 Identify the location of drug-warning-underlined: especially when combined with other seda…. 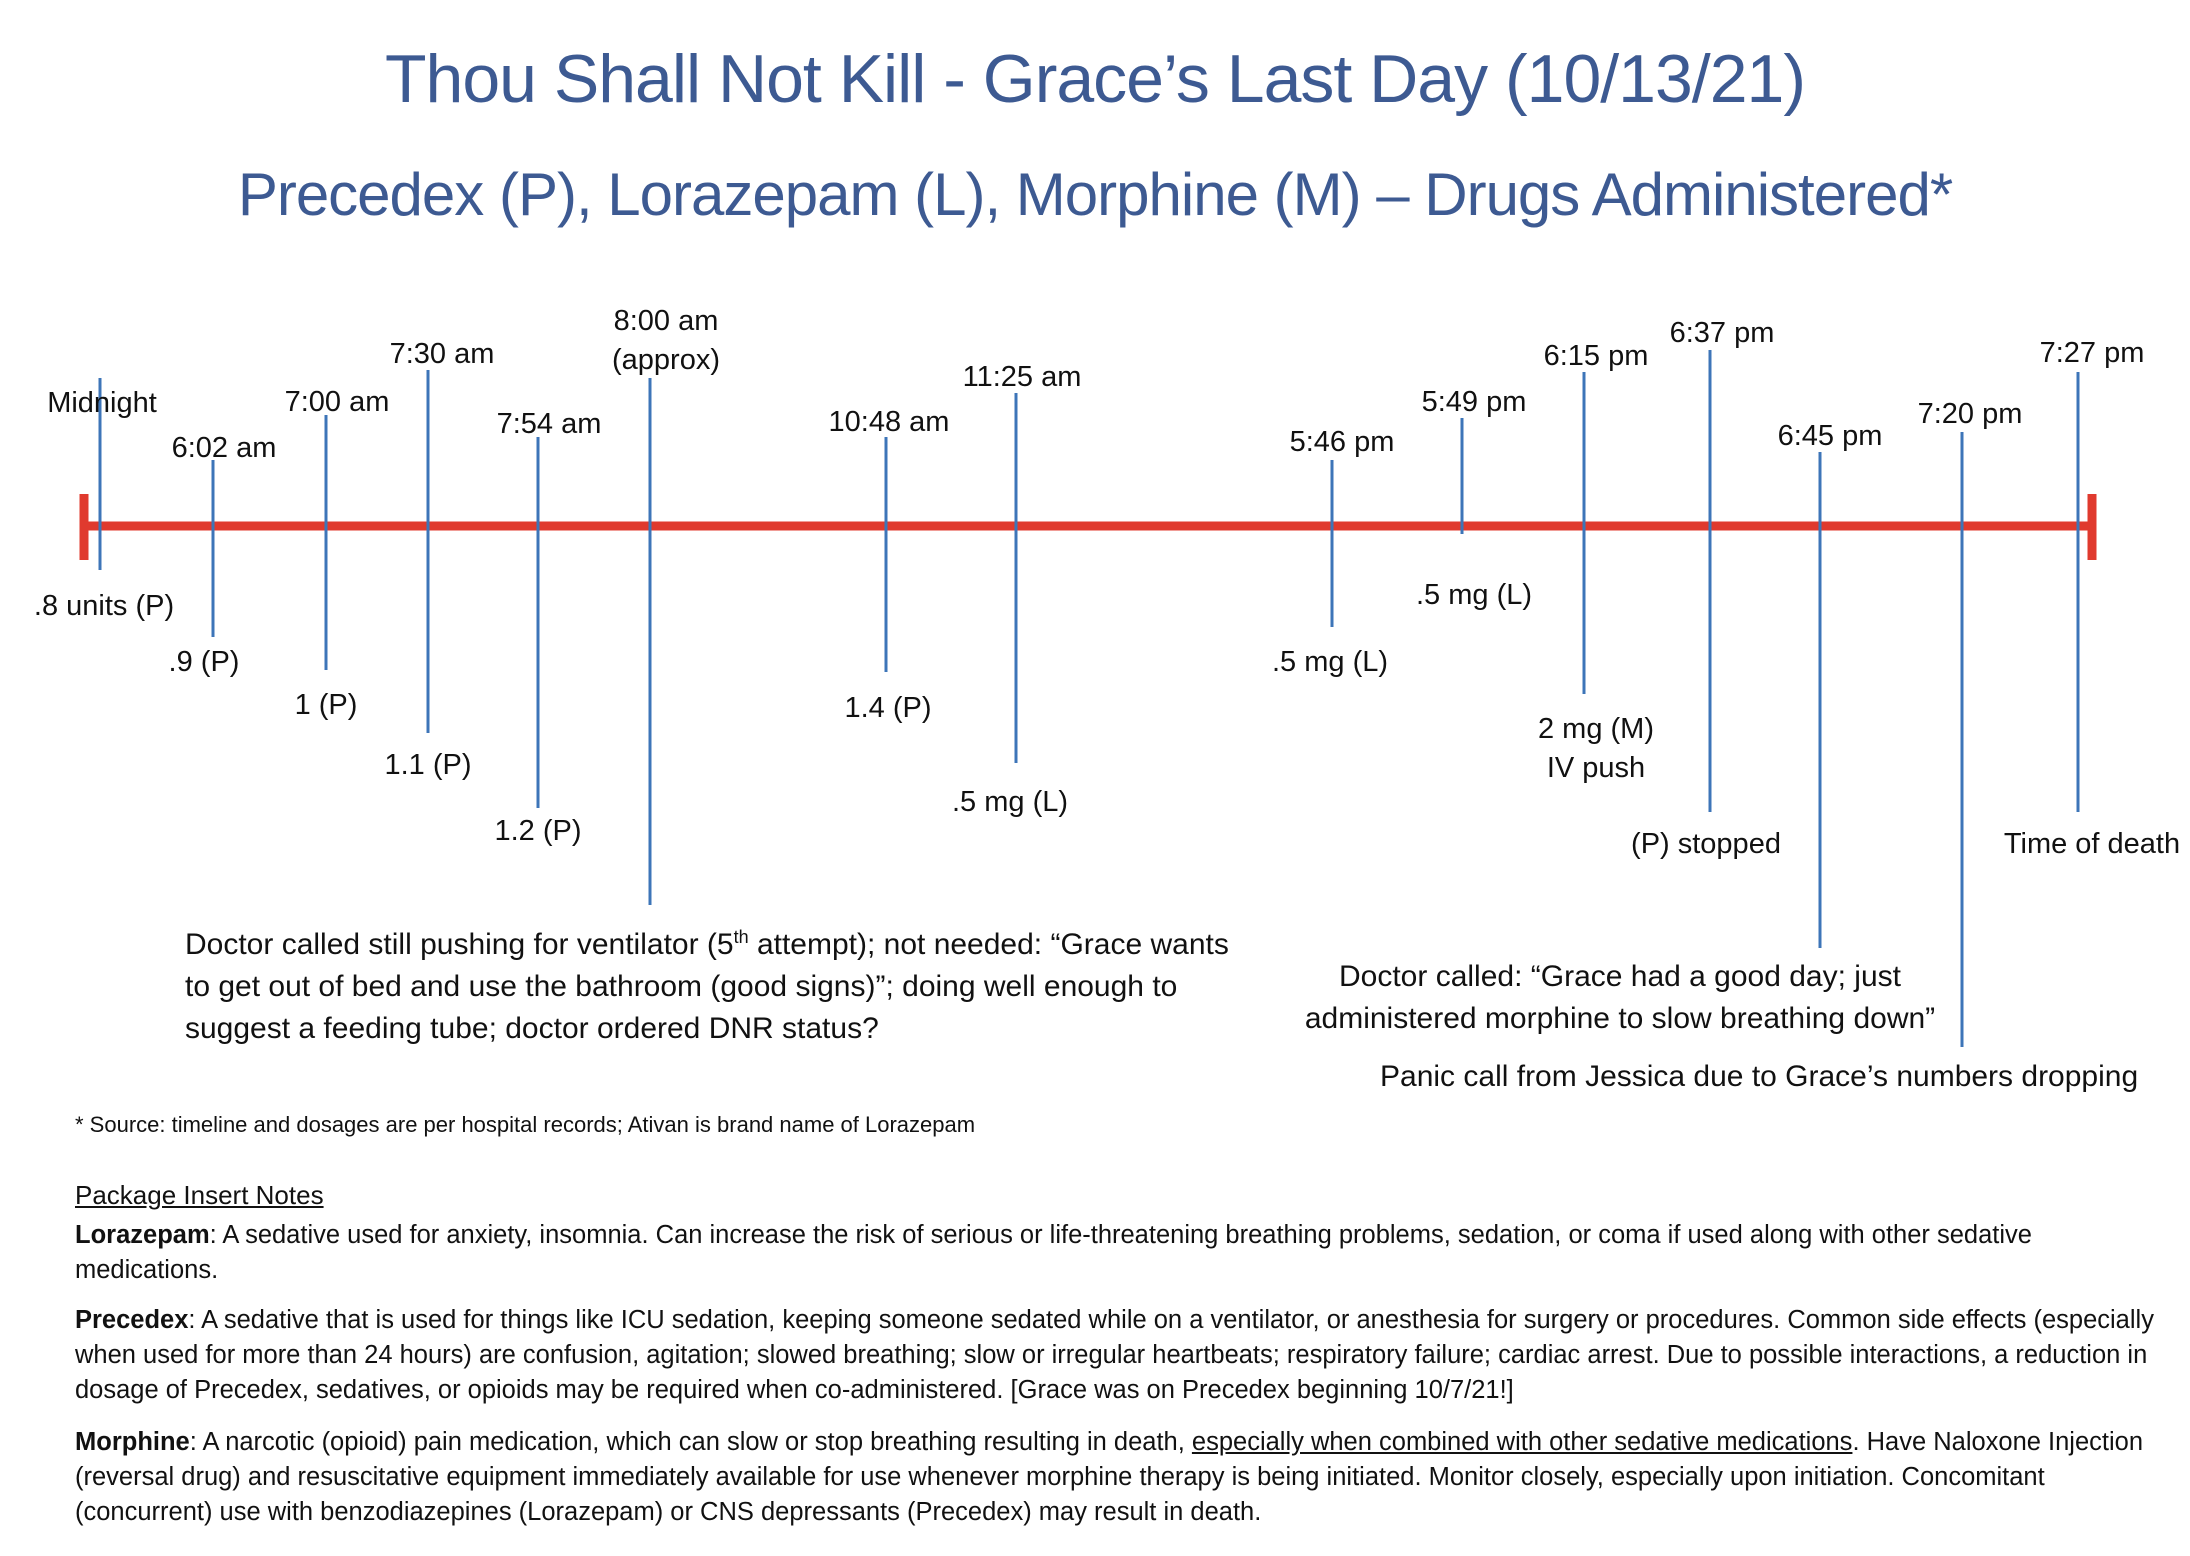
(1522, 1442).